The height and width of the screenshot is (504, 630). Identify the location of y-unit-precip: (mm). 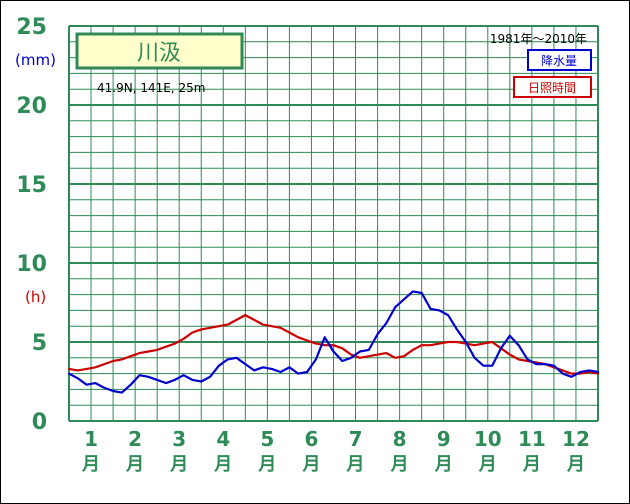
(35, 60).